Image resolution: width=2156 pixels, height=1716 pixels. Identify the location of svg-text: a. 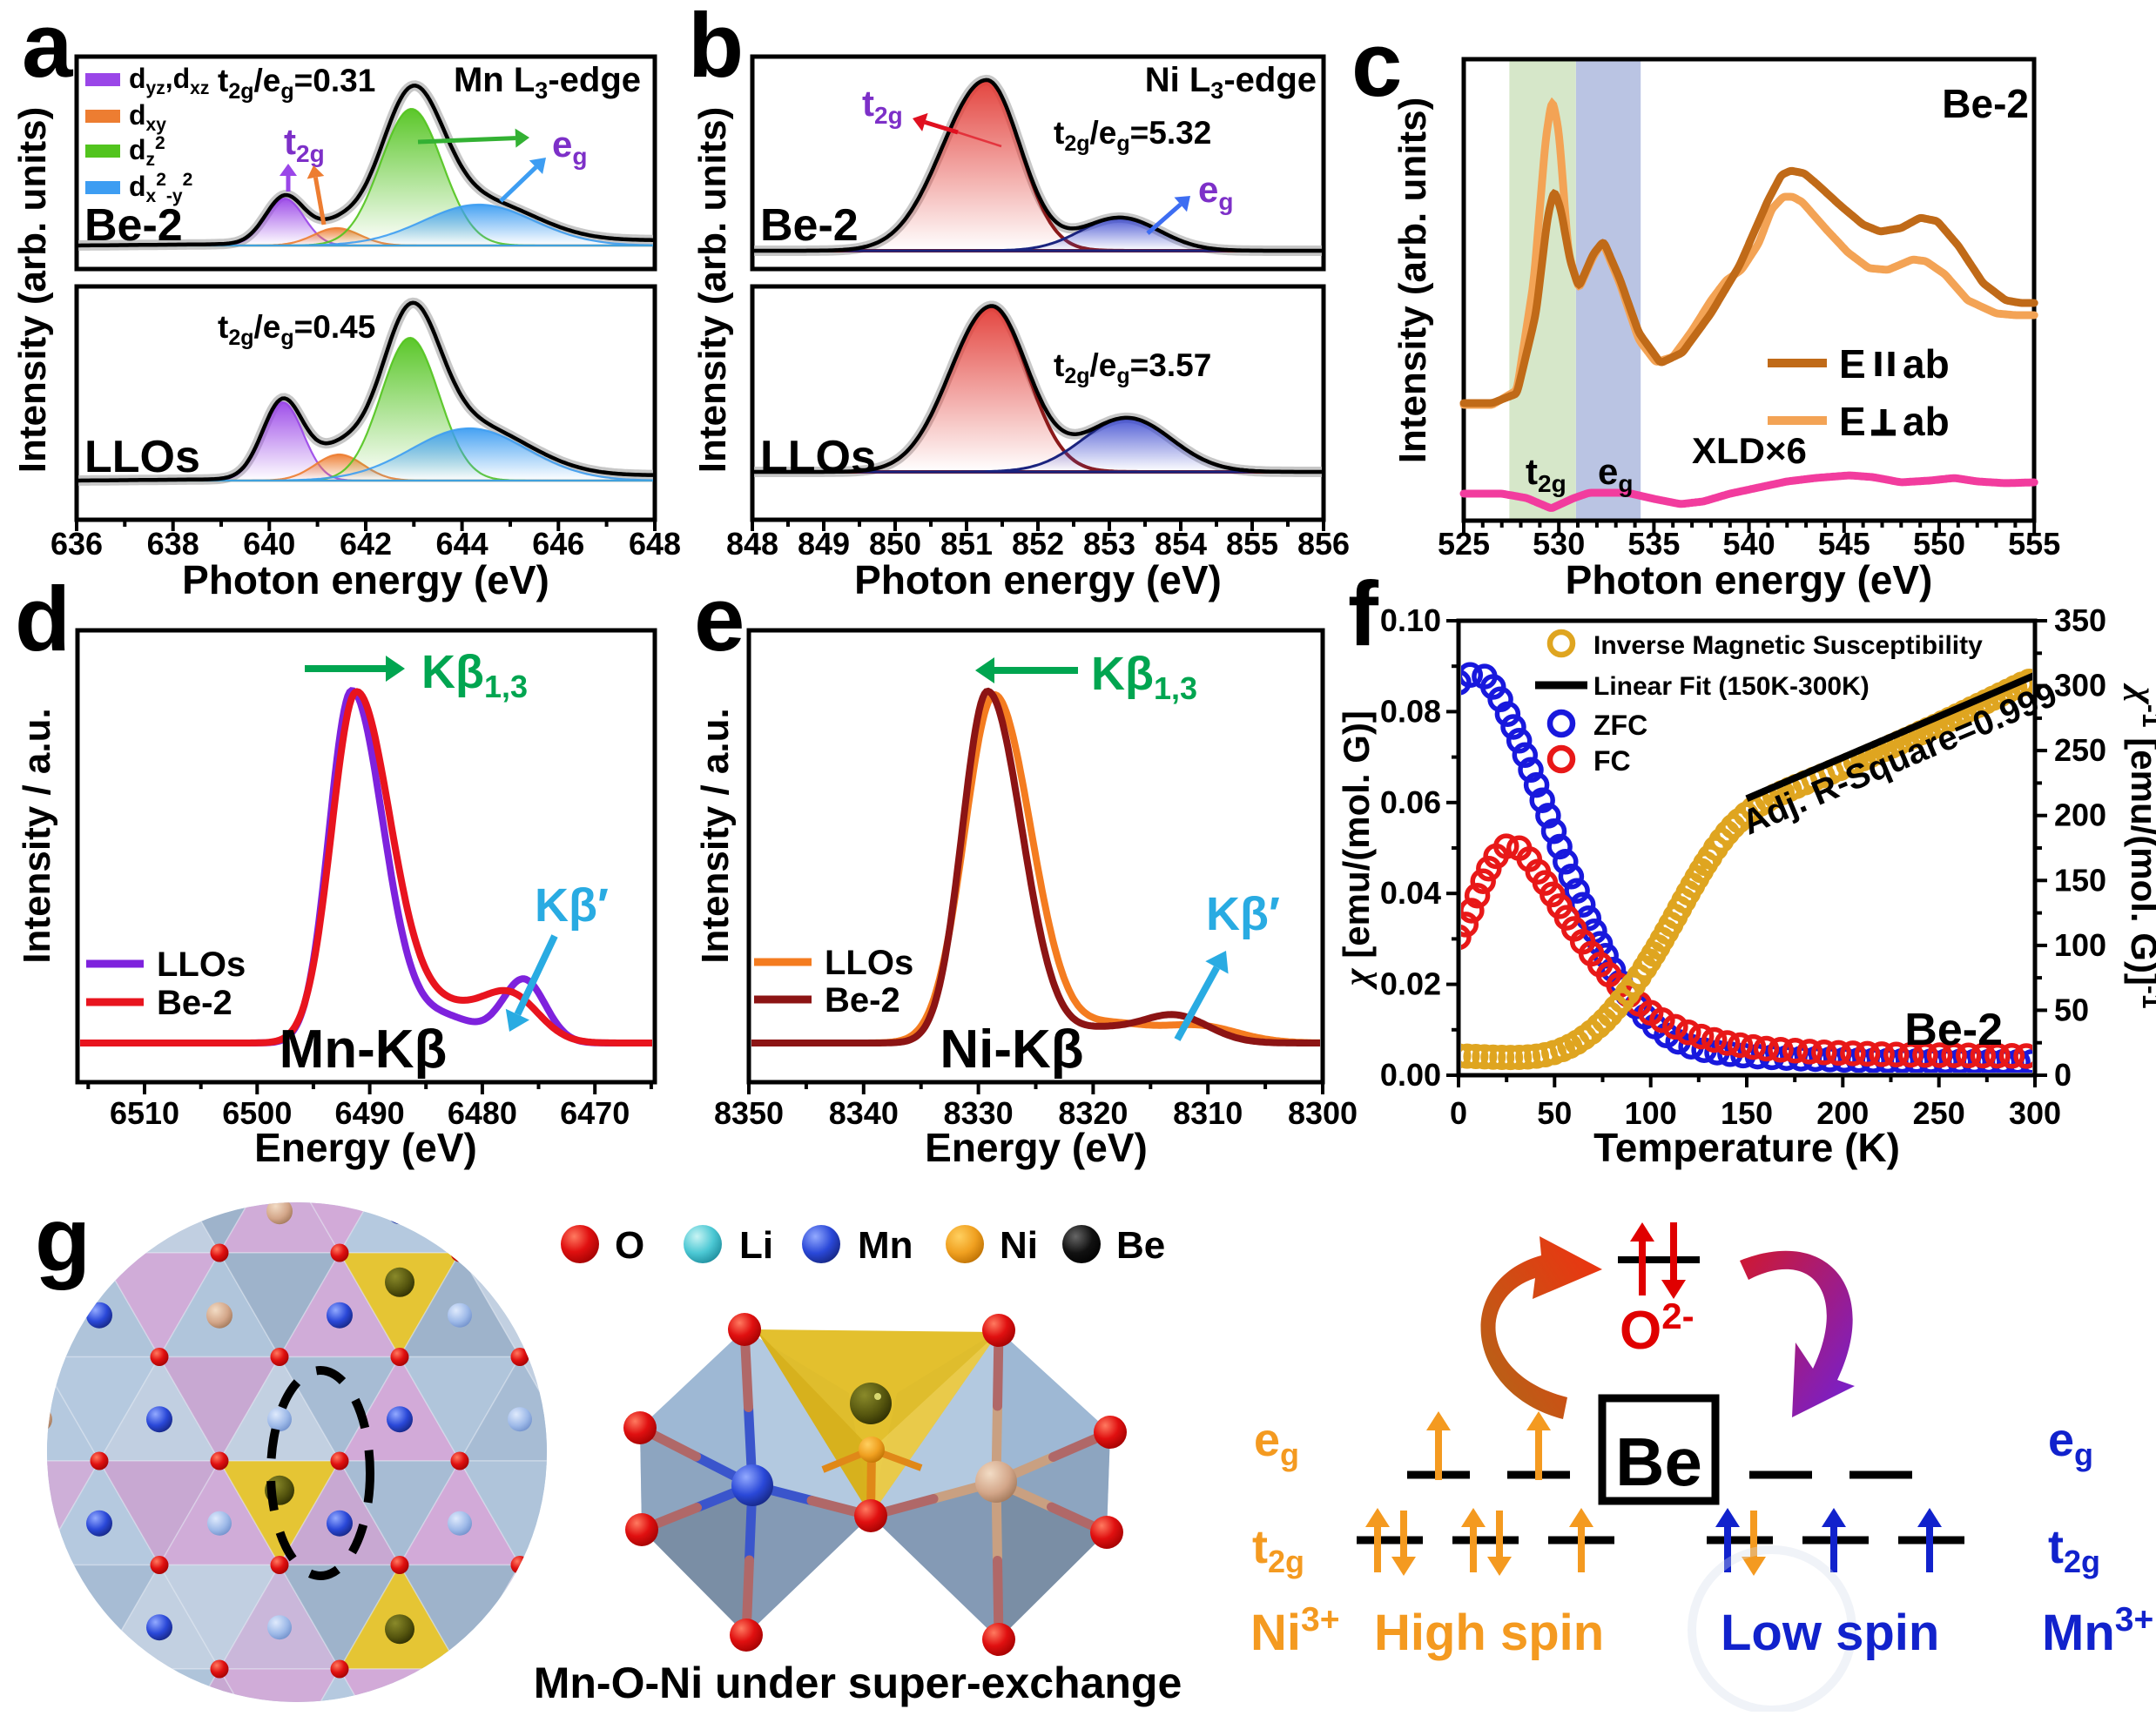
(48, 48).